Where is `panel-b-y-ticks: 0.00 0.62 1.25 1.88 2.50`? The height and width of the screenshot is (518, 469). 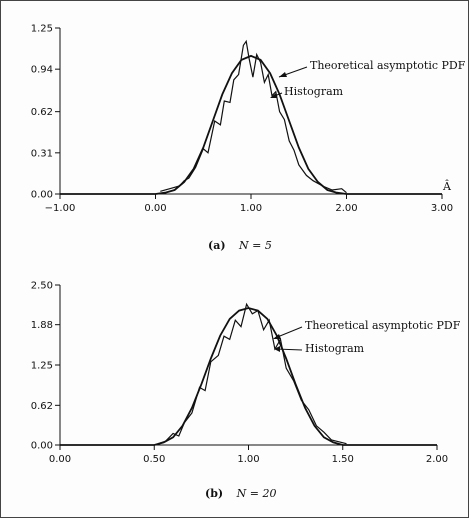
panel-b-y-ticks: 0.00 0.62 1.25 1.88 2.50 is located at coordinates (45, 366).